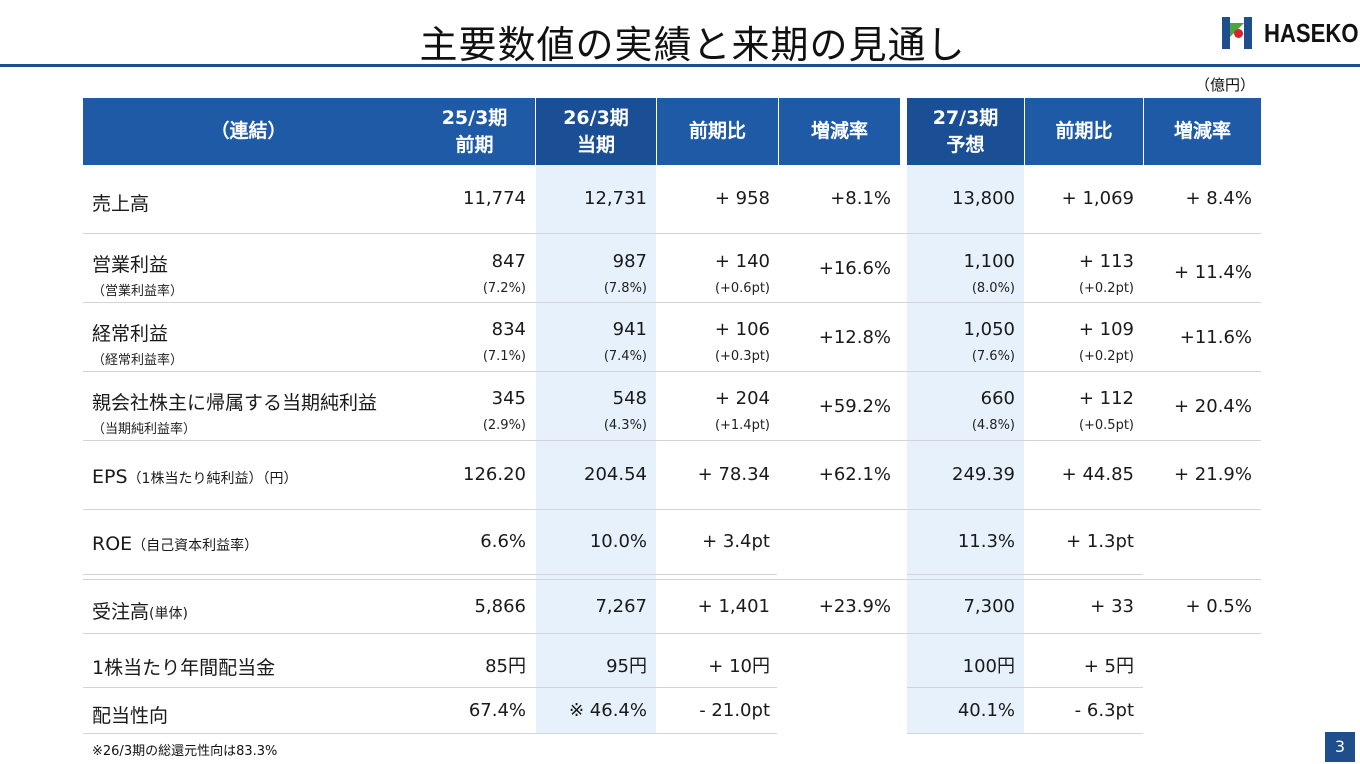 Image resolution: width=1360 pixels, height=764 pixels. I want to click on page-title: 主要数値の実績と来期の見通し, so click(692, 45).